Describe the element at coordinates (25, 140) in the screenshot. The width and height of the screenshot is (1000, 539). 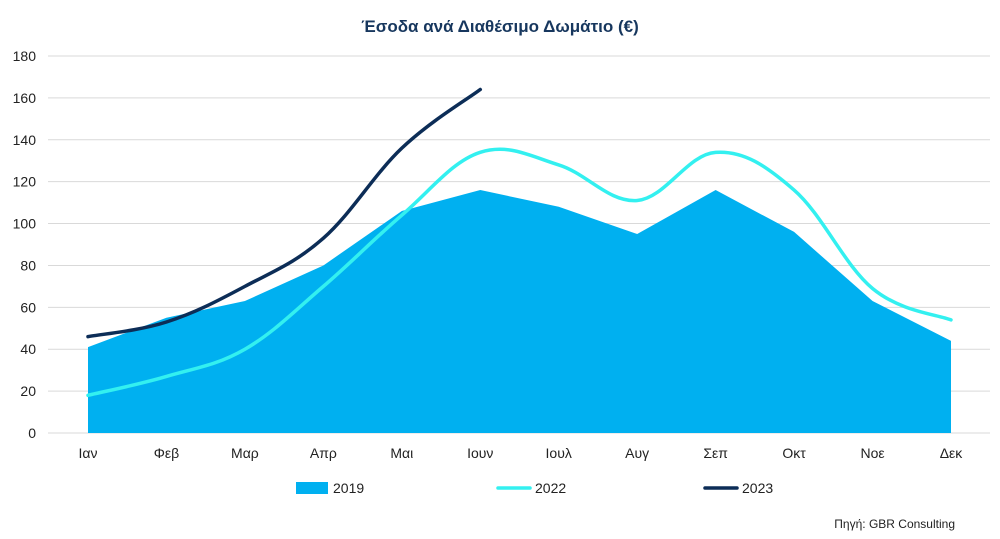
I see `y-tick-label: 140` at that location.